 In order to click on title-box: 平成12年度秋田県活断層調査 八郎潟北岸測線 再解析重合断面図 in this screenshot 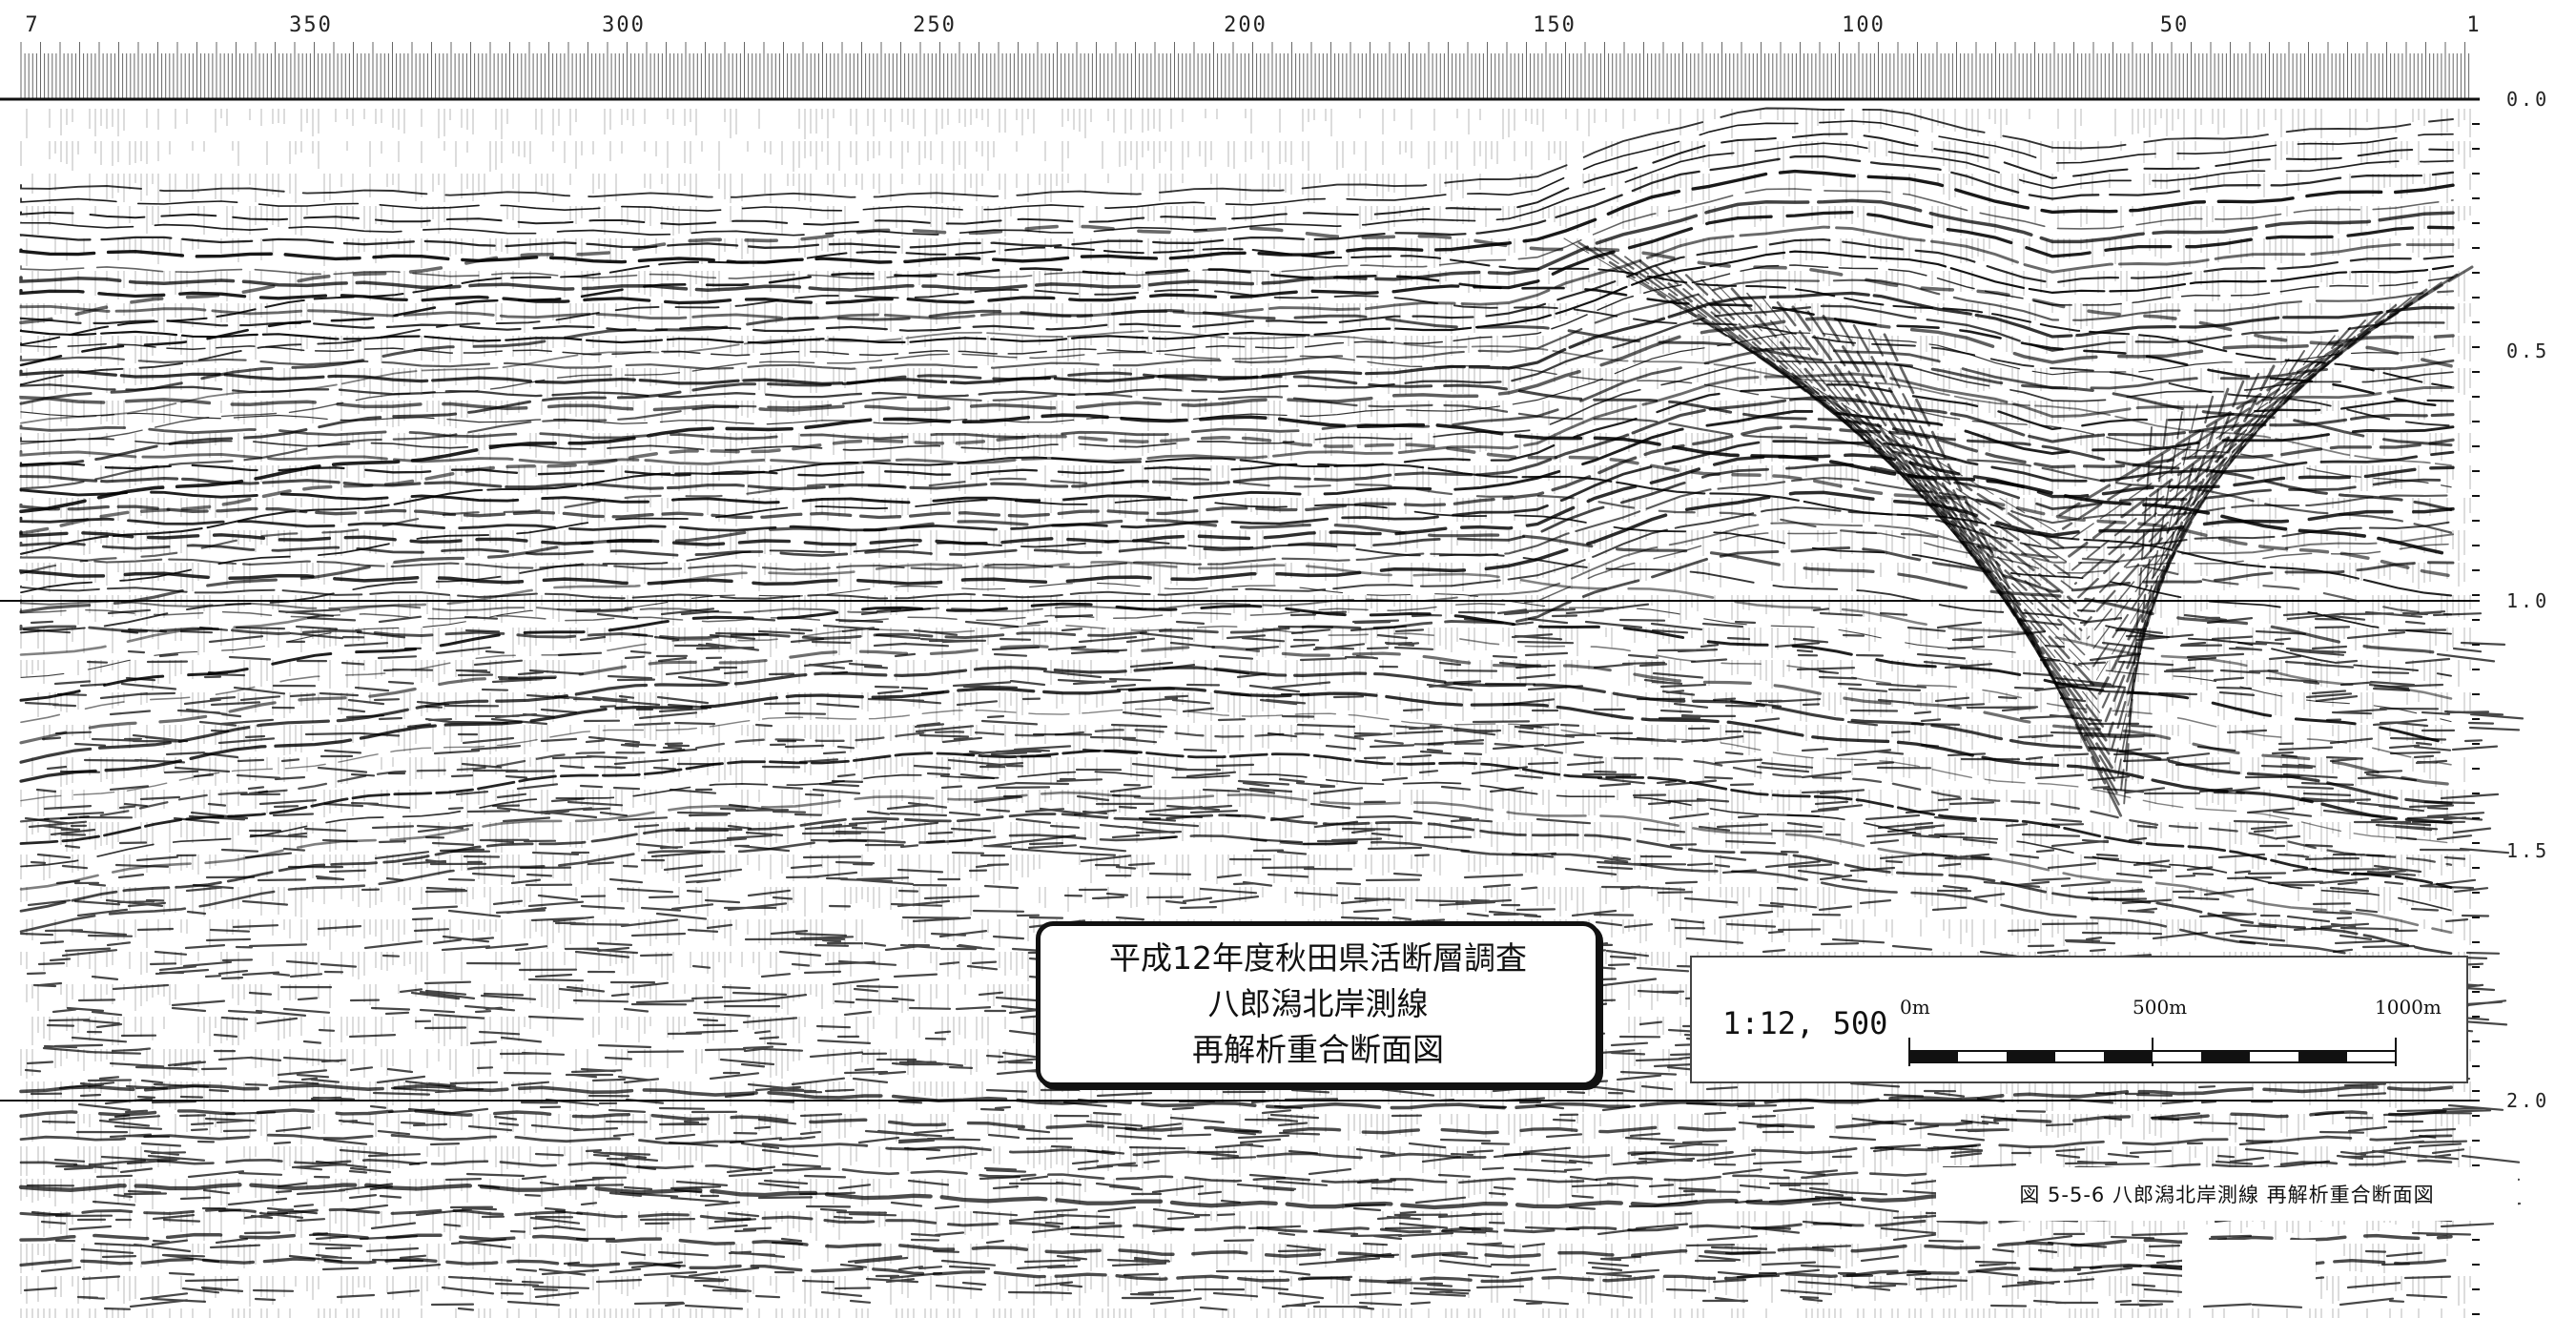, I will do `click(1318, 1004)`.